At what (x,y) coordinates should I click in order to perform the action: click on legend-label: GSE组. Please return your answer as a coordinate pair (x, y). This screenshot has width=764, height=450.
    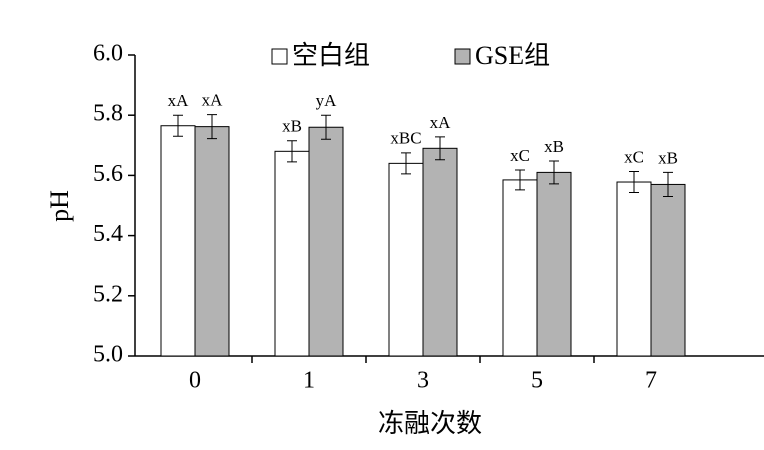
    Looking at the image, I should click on (512, 55).